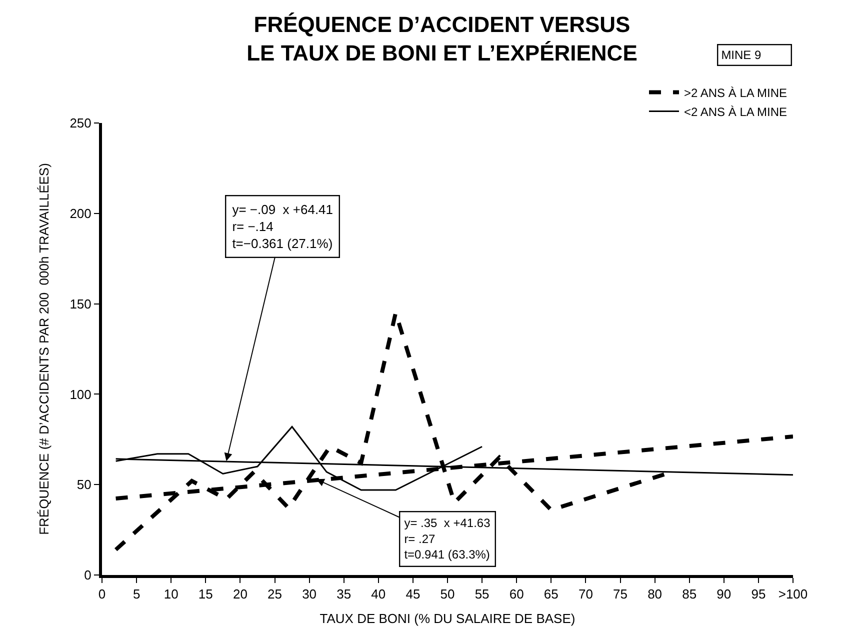 The width and height of the screenshot is (850, 638). What do you see at coordinates (240, 594) in the screenshot?
I see `x-tick-label: 20` at bounding box center [240, 594].